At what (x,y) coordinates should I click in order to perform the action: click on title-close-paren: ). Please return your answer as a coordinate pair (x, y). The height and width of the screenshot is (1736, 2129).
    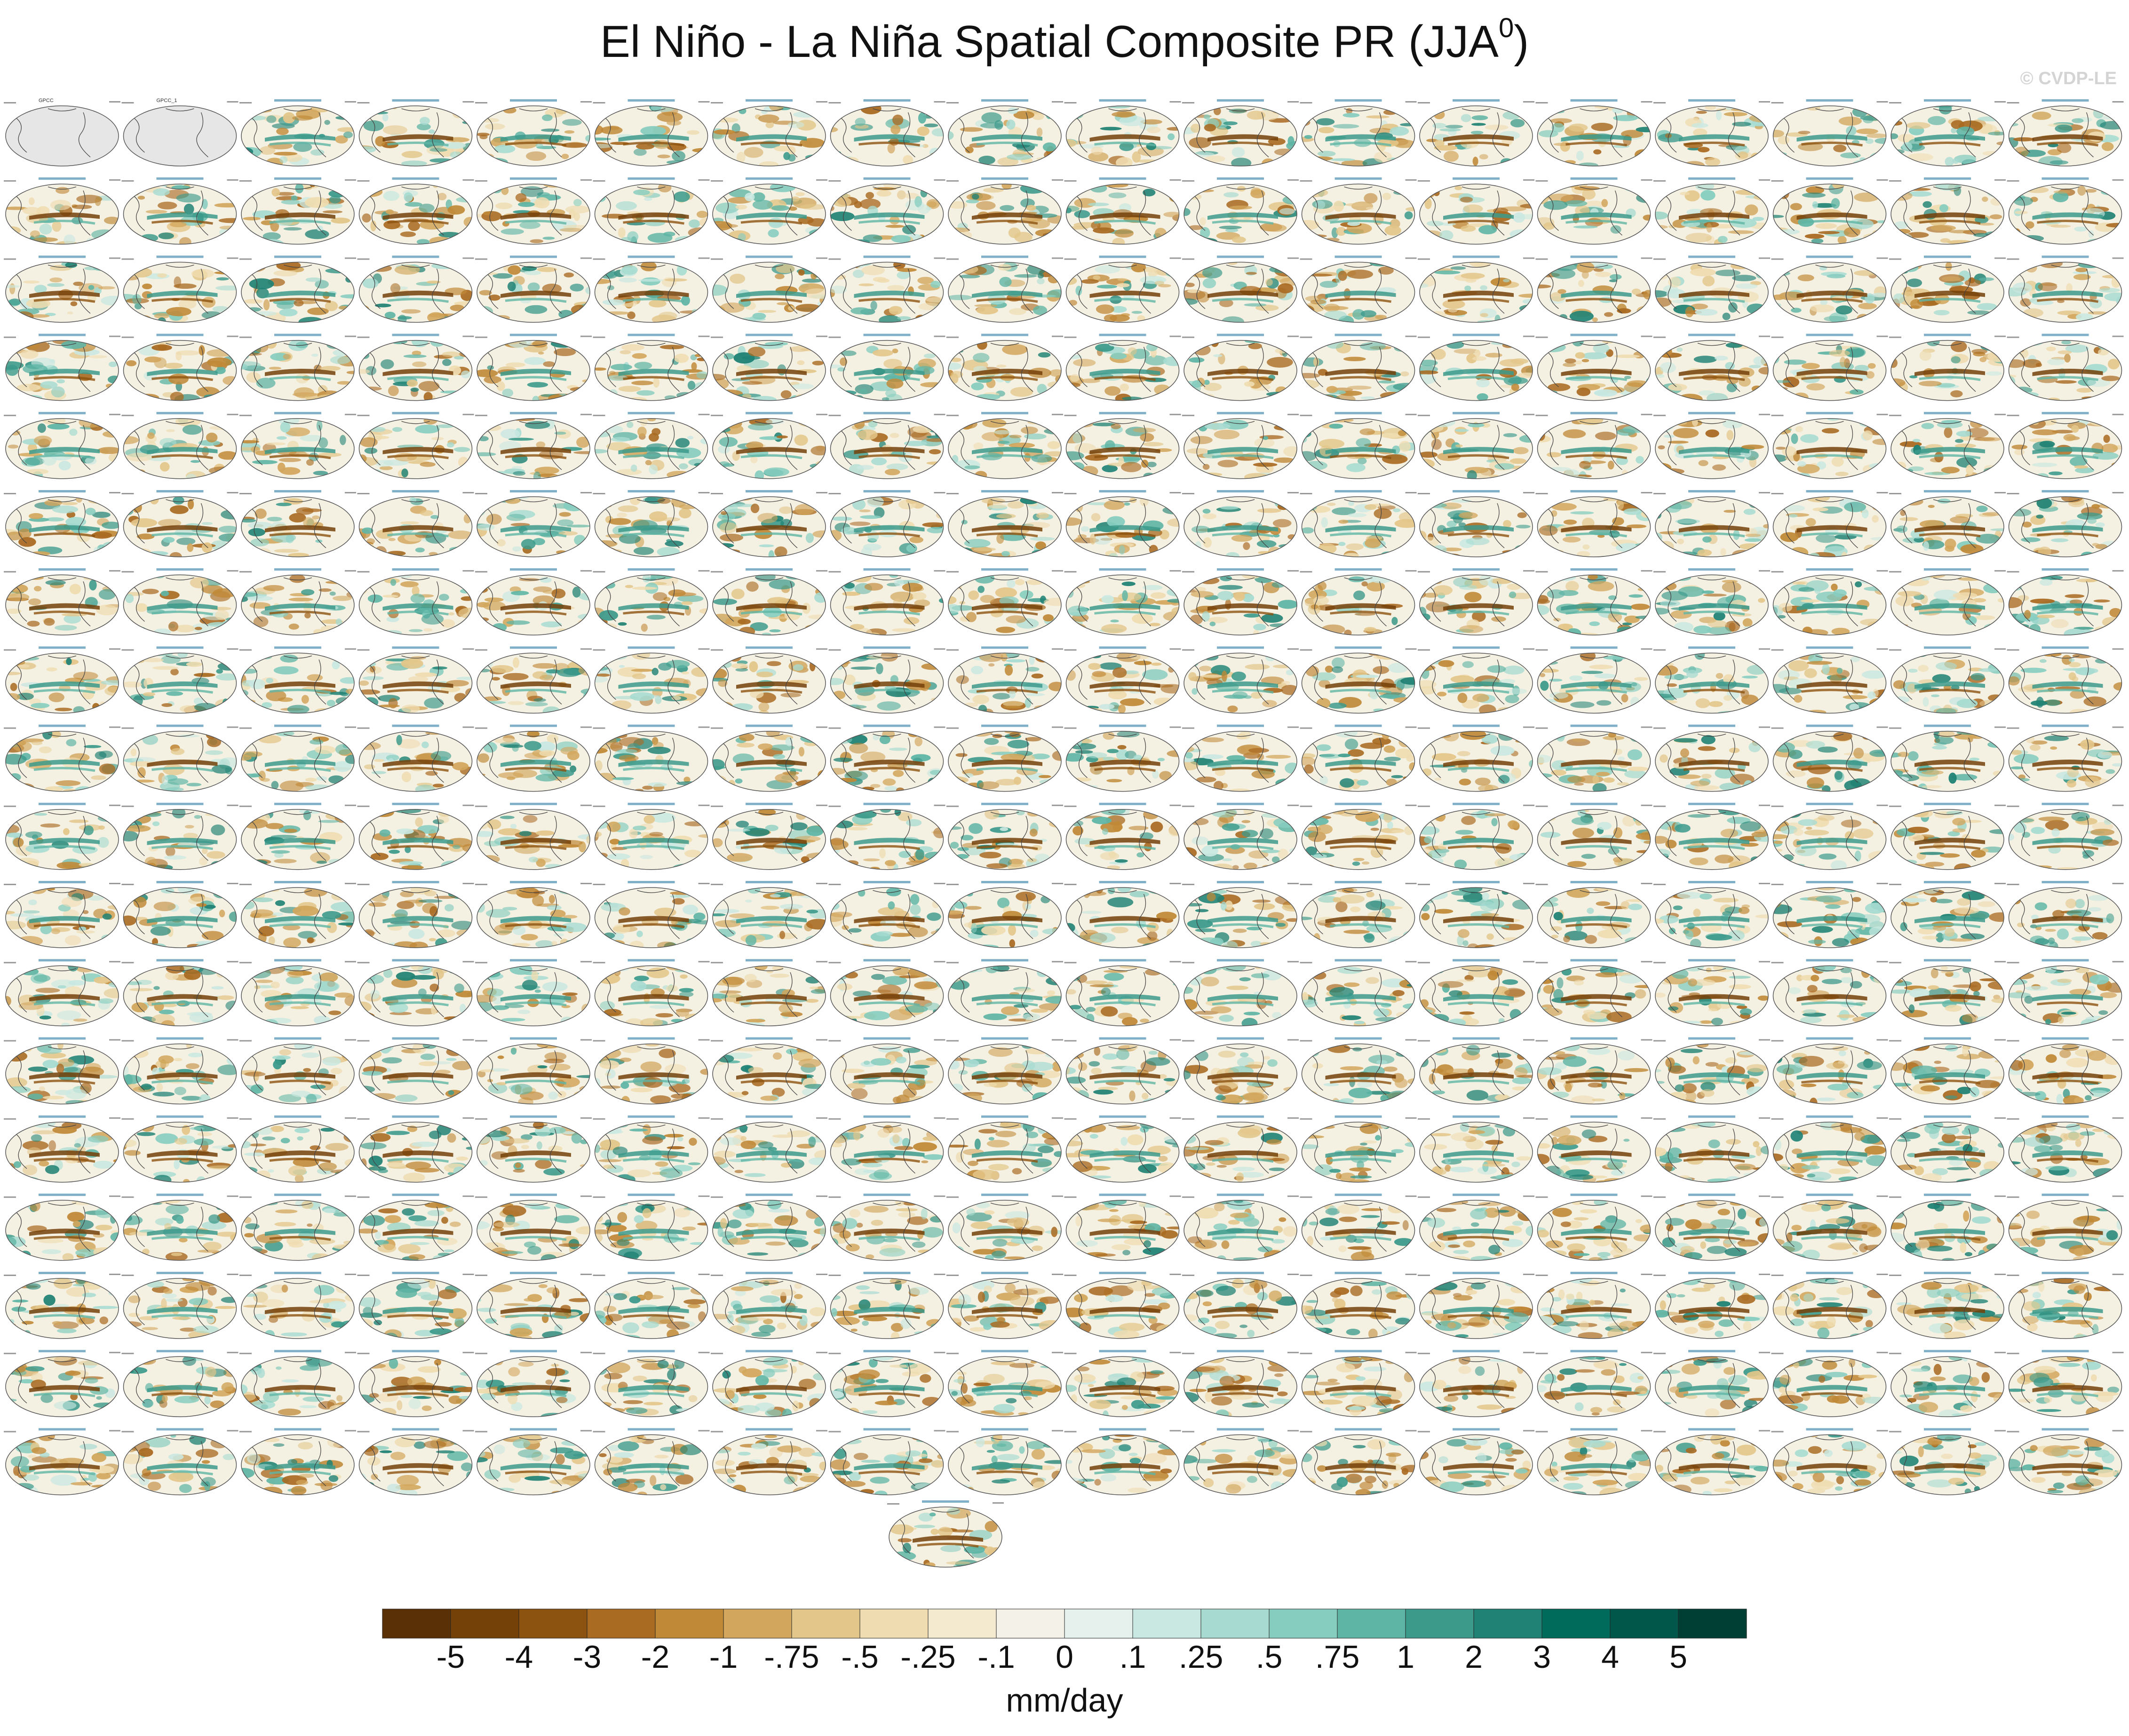
    Looking at the image, I should click on (1521, 41).